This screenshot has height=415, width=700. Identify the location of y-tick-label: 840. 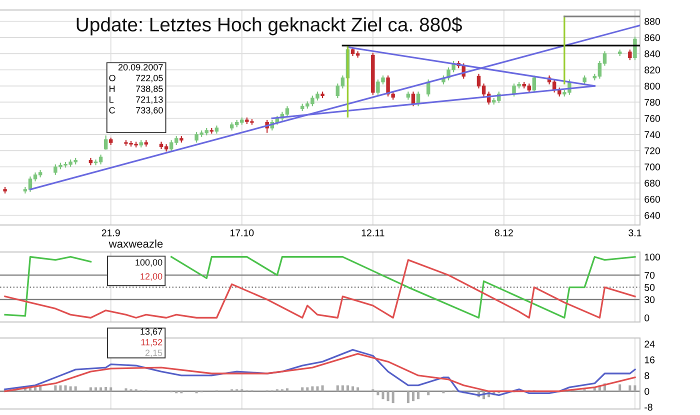
(652, 54).